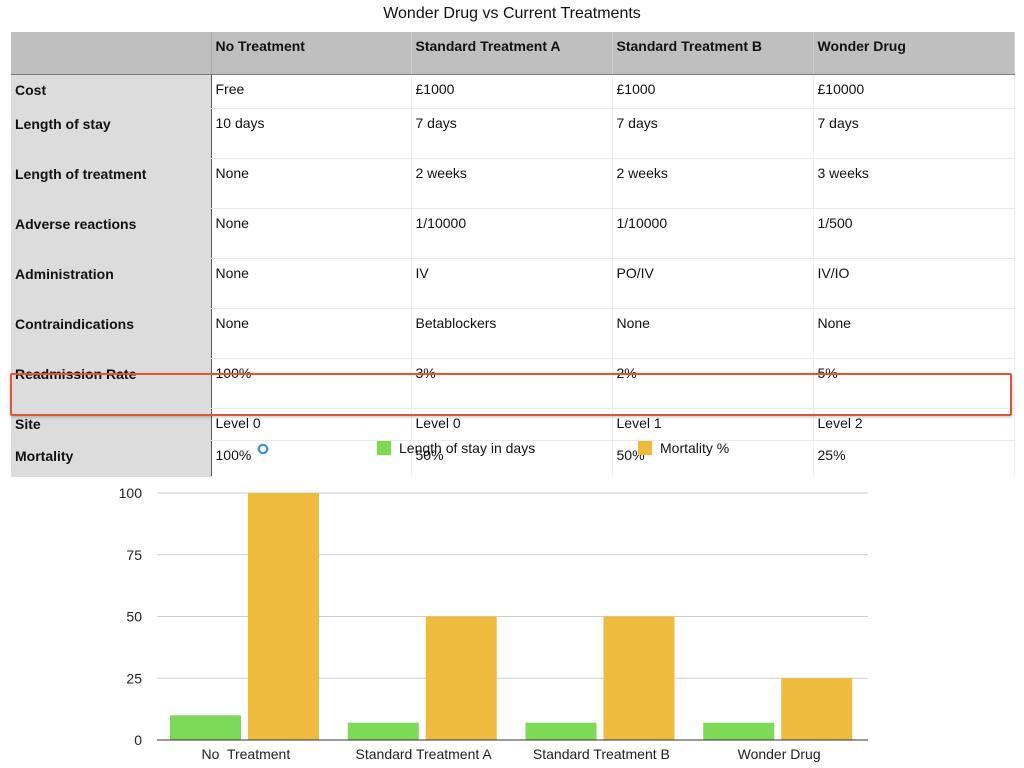  What do you see at coordinates (134, 555) in the screenshot?
I see `y-tick-label: 75` at bounding box center [134, 555].